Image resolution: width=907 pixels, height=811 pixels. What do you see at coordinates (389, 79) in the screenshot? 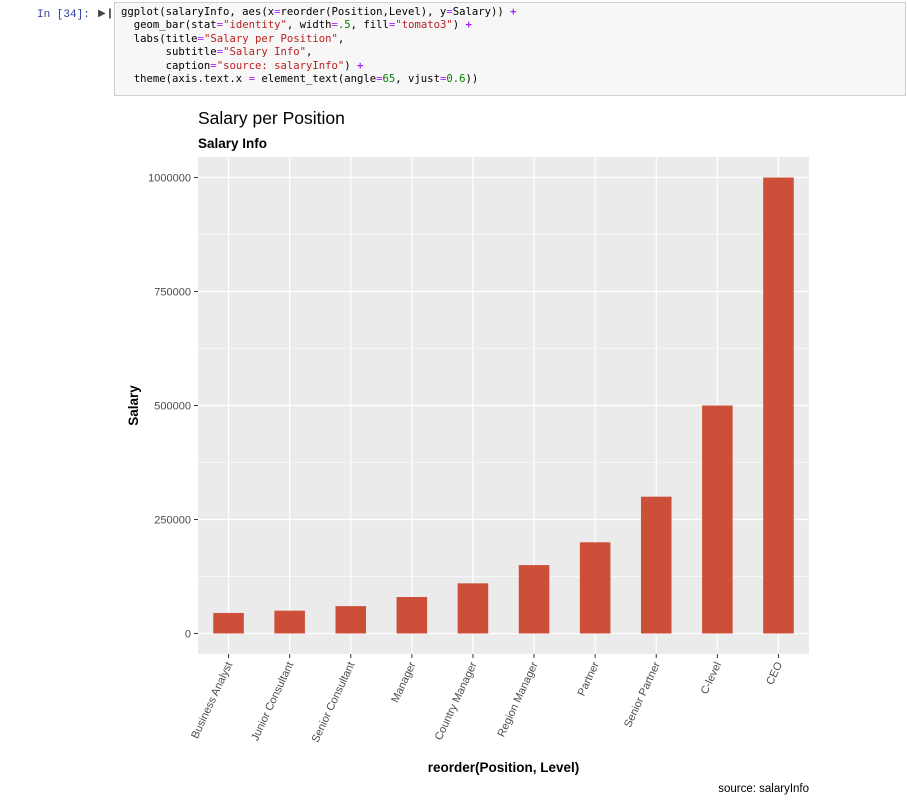
I see `code-token: 65` at bounding box center [389, 79].